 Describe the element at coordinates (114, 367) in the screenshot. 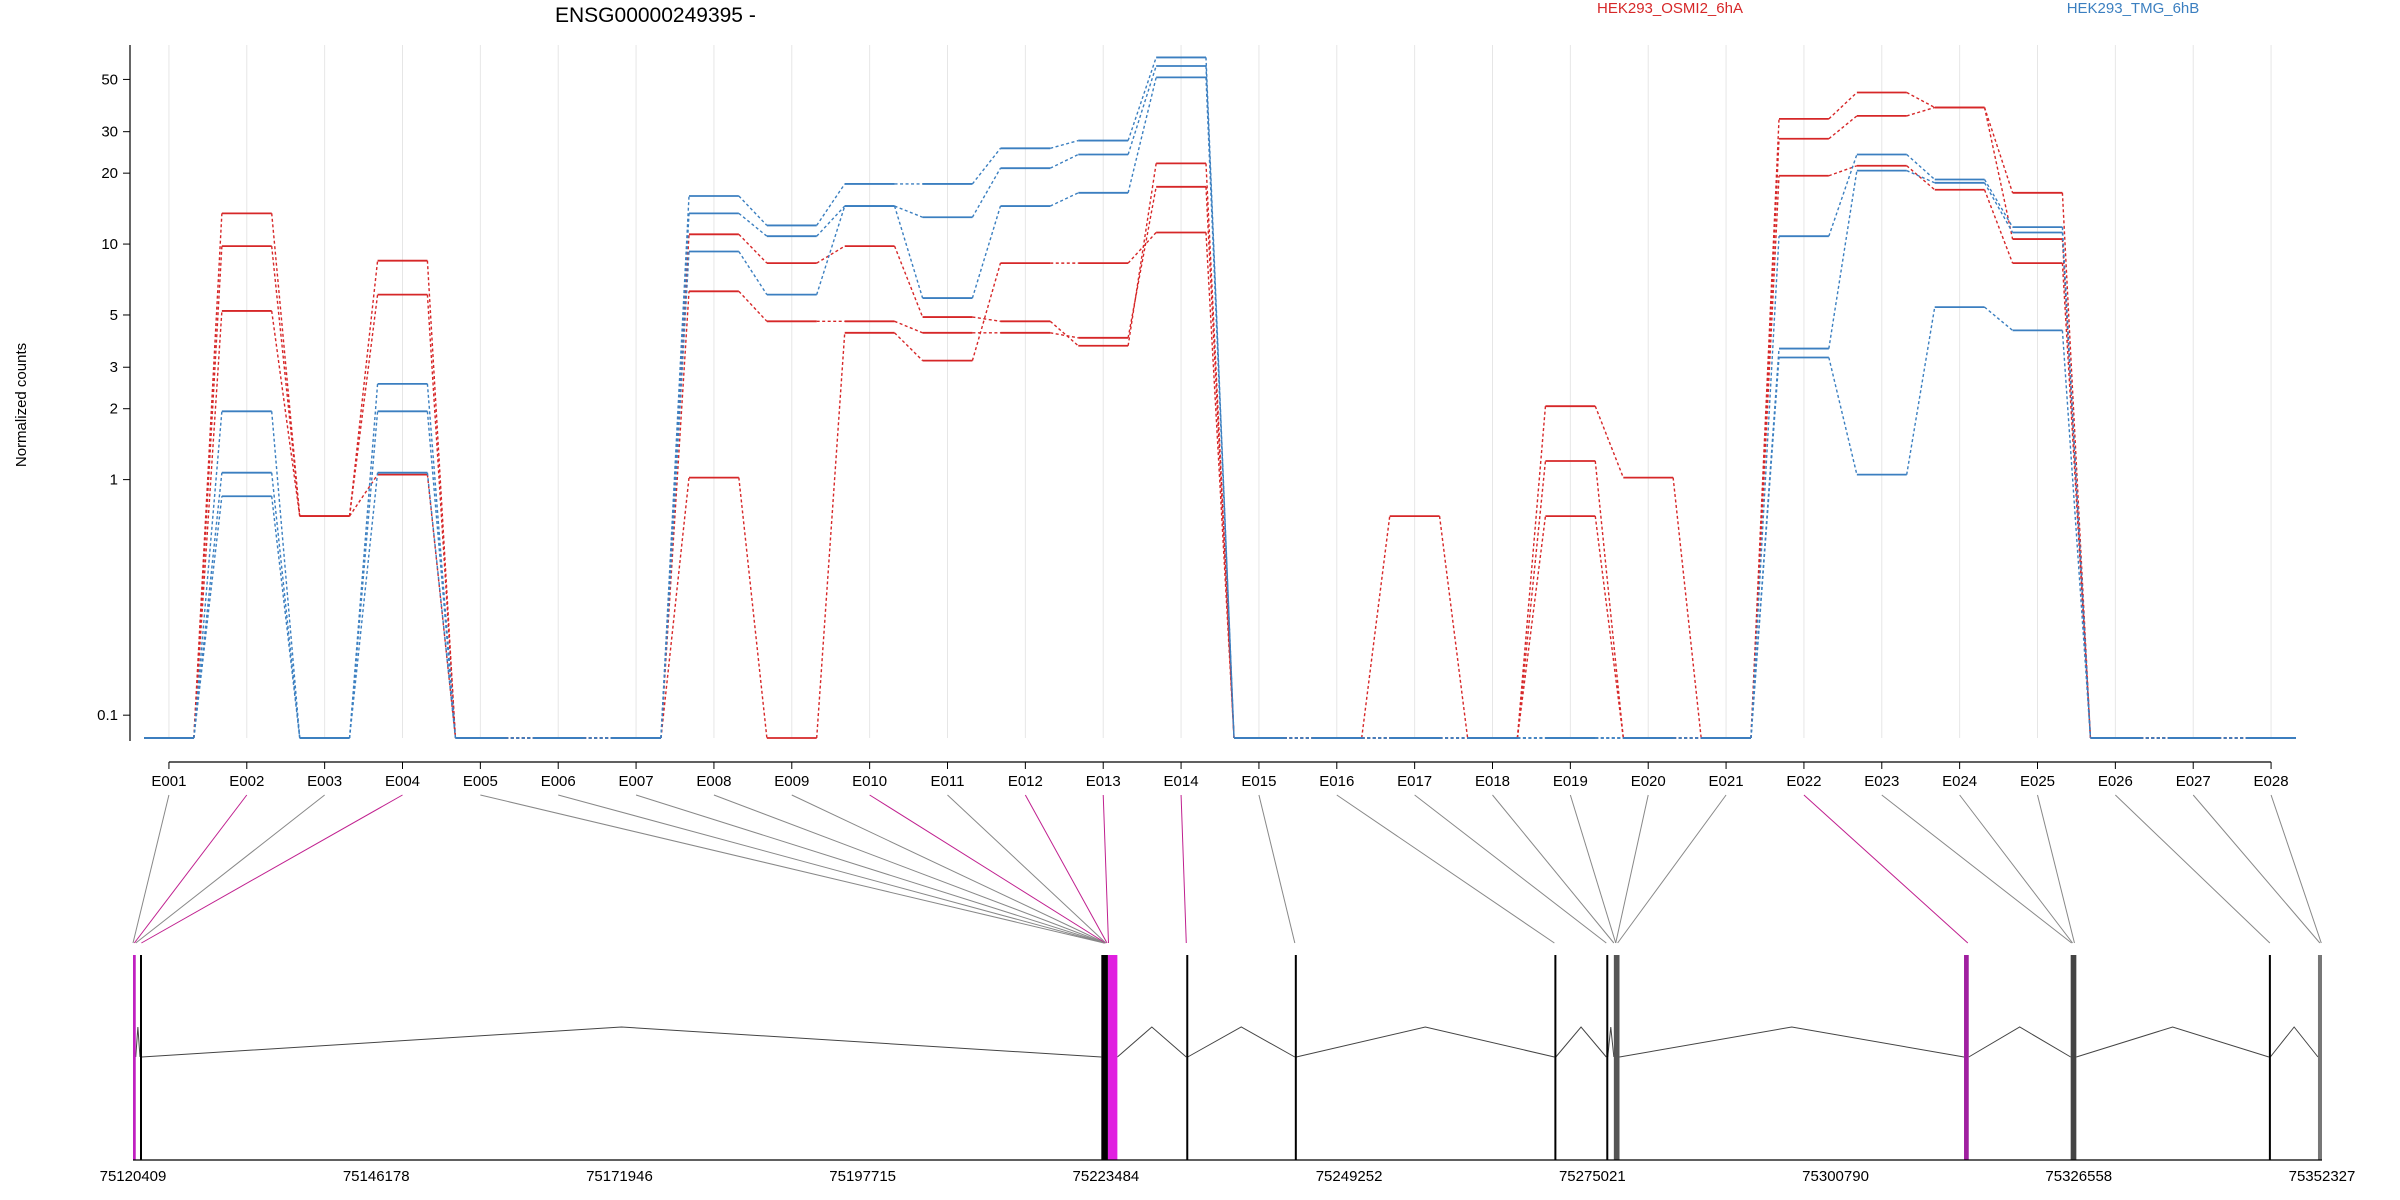

I see `y-tick-label: 3` at that location.